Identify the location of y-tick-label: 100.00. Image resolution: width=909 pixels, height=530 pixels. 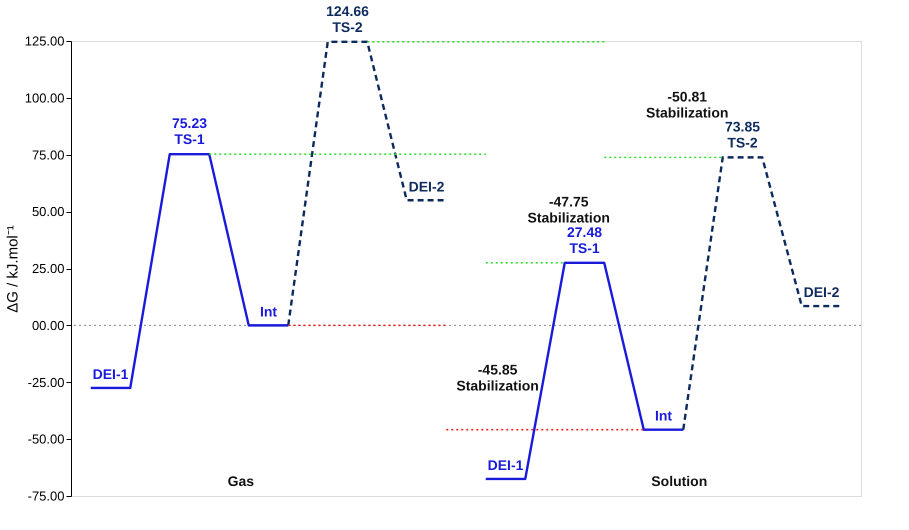
(44, 98).